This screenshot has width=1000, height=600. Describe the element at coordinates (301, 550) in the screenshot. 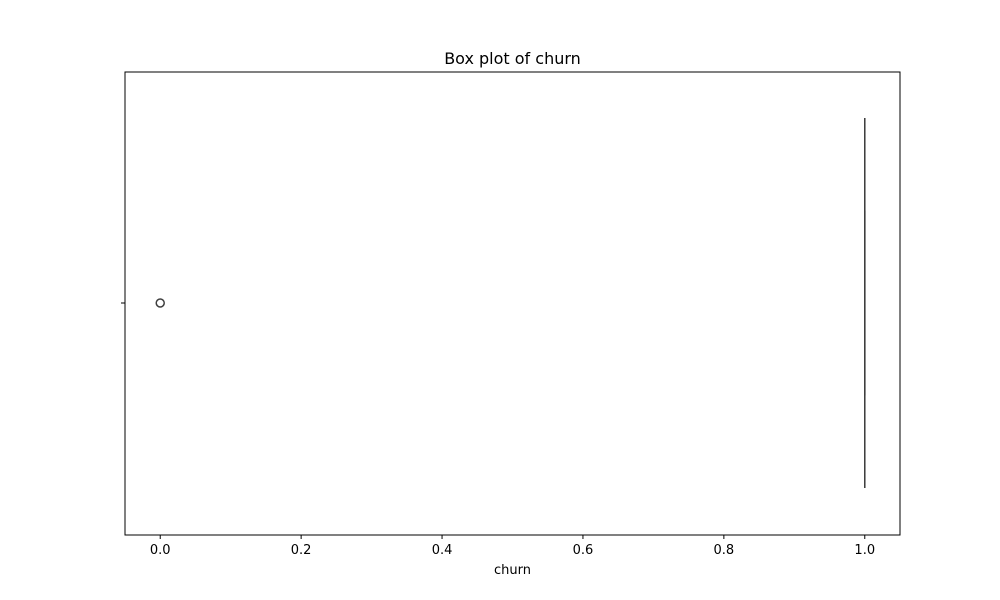

I see `x-tick-label: 0.2` at that location.